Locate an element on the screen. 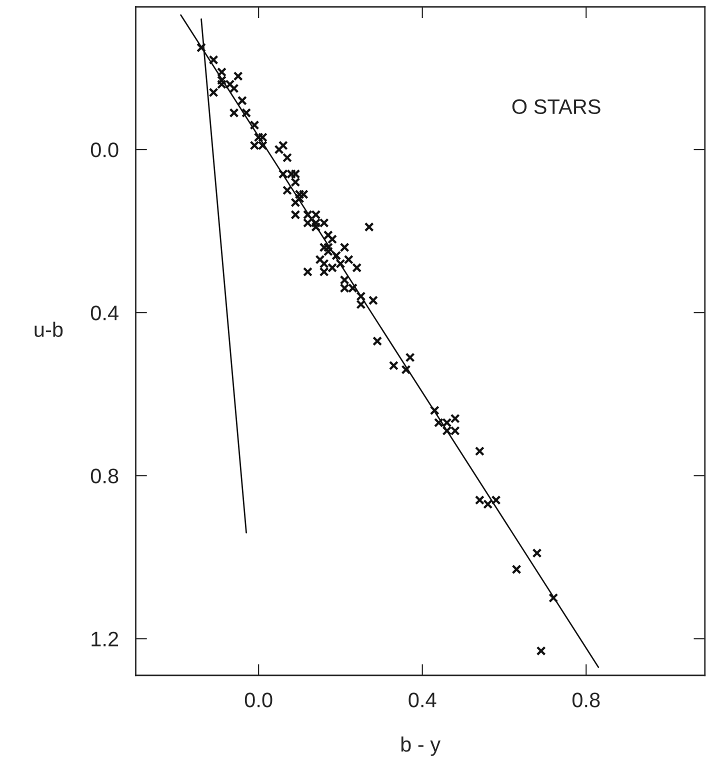  x-tick-label: 0.4 is located at coordinates (422, 700).